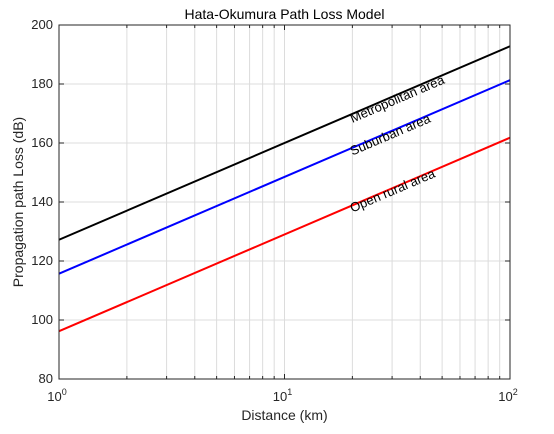  Describe the element at coordinates (398, 99) in the screenshot. I see `series-annotation: Metropolitan area` at that location.